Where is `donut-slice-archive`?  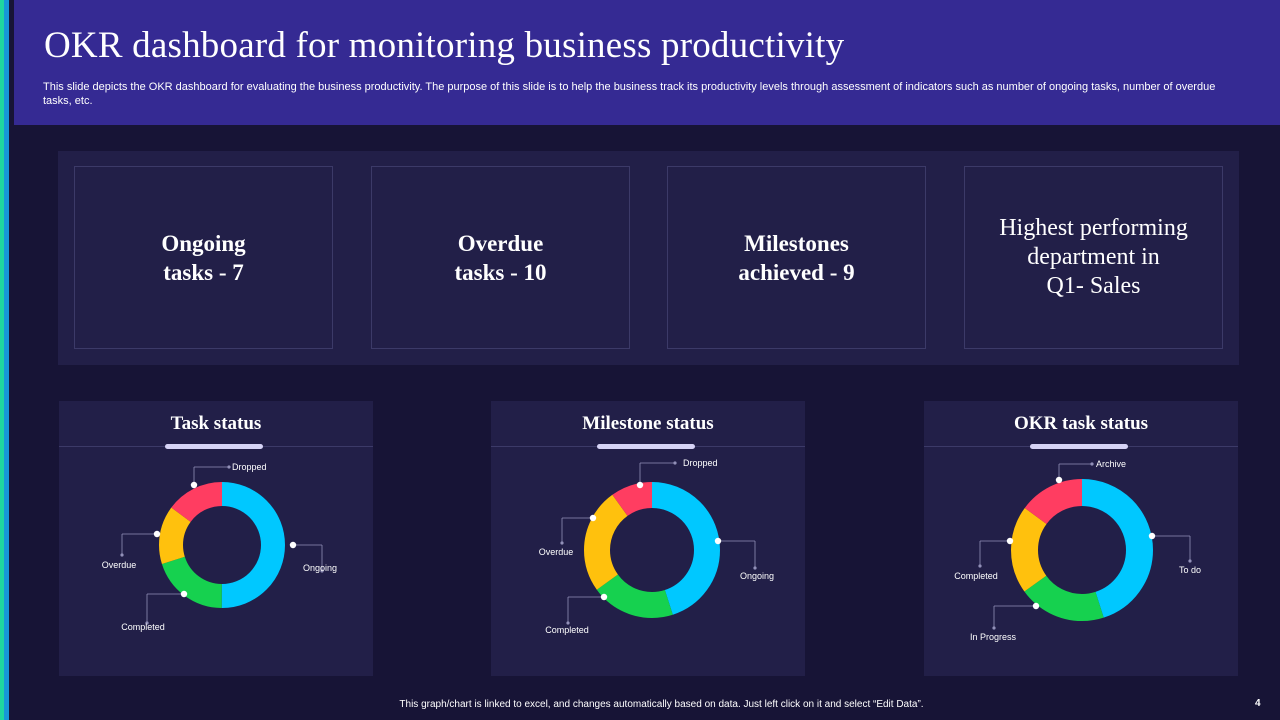
donut-slice-archive is located at coordinates (1082, 550).